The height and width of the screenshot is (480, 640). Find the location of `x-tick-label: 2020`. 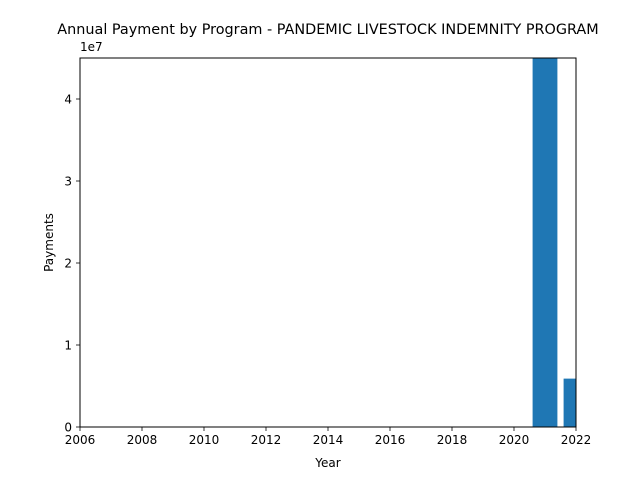

x-tick-label: 2020 is located at coordinates (514, 440).